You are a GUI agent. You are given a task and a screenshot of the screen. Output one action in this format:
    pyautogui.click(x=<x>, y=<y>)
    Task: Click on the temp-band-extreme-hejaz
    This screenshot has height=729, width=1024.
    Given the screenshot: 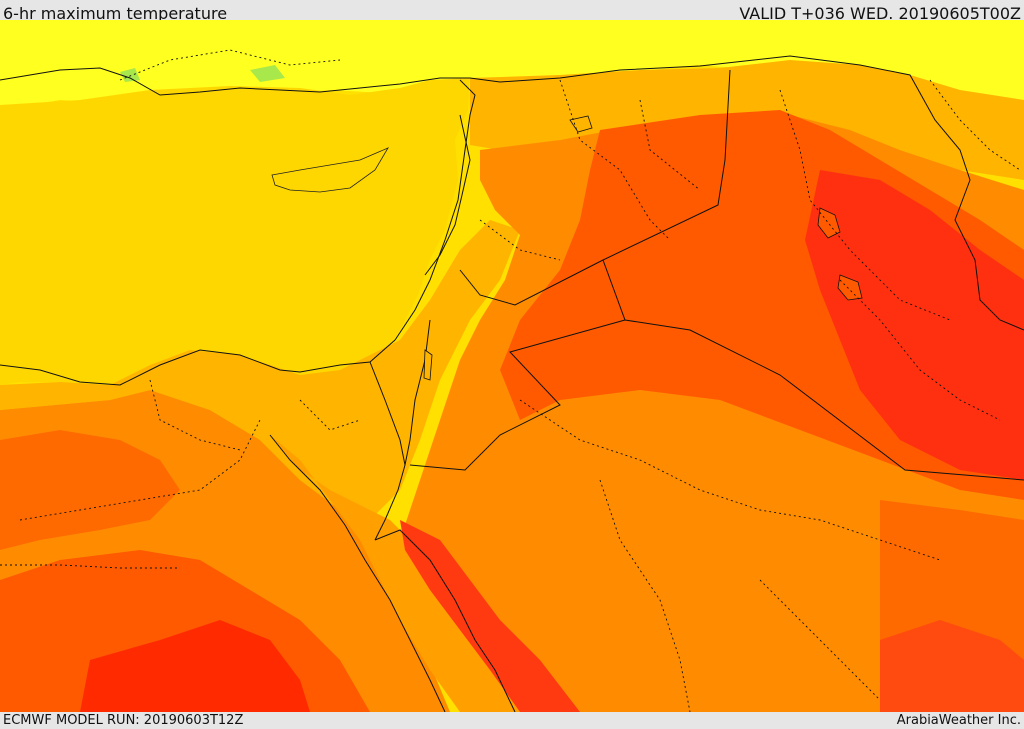 What is the action you would take?
    pyautogui.click(x=490, y=616)
    